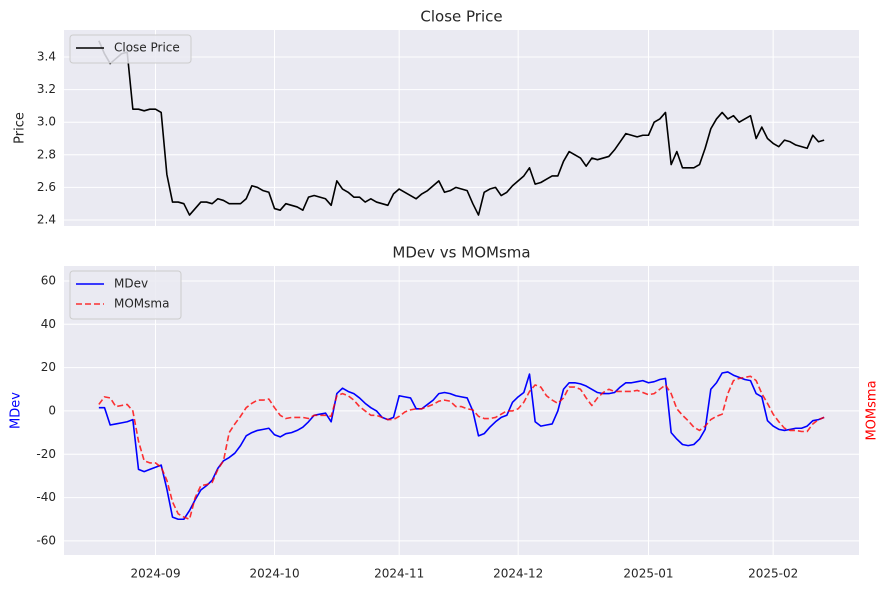 This screenshot has width=889, height=590. Describe the element at coordinates (20, 128) in the screenshot. I see `y-axis-label: Price` at that location.